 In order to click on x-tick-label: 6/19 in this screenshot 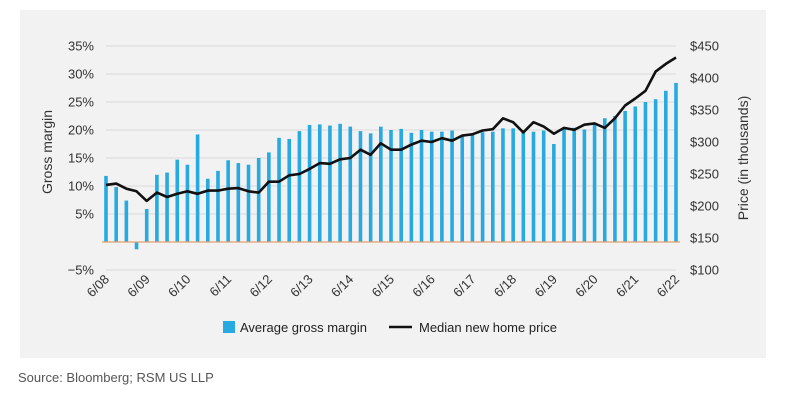, I will do `click(545, 286)`.